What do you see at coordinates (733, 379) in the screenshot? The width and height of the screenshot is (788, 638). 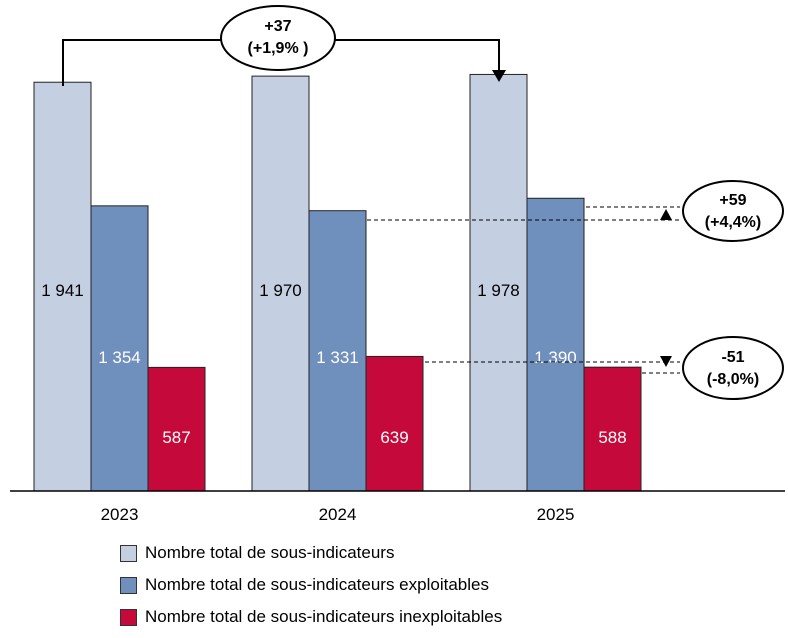 I see `inexploitables-change-percent: (-8,0%)` at bounding box center [733, 379].